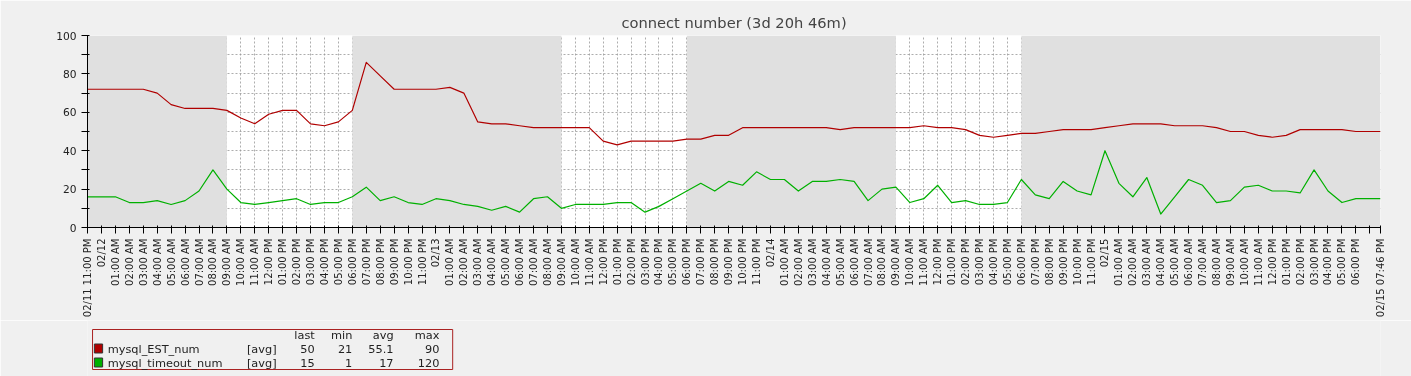 This screenshot has height=376, width=1411. Describe the element at coordinates (383, 334) in the screenshot. I see `text: avg` at that location.